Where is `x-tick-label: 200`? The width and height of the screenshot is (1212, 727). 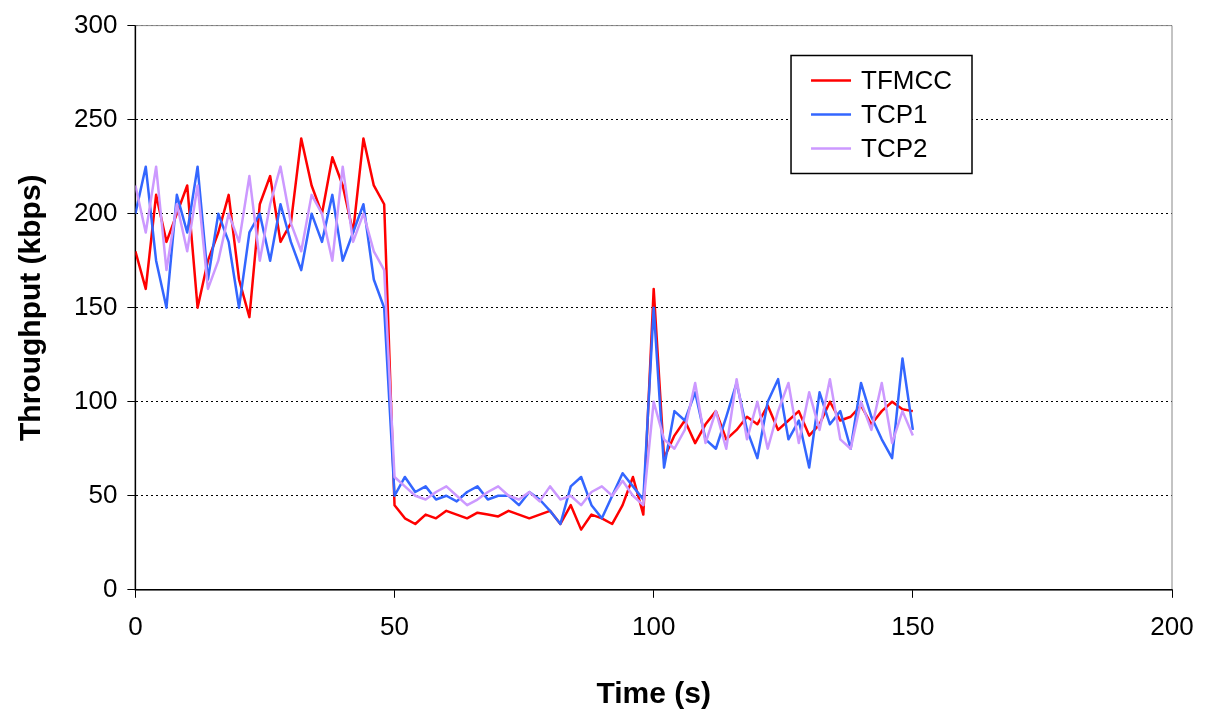
x-tick-label: 200 is located at coordinates (1172, 625).